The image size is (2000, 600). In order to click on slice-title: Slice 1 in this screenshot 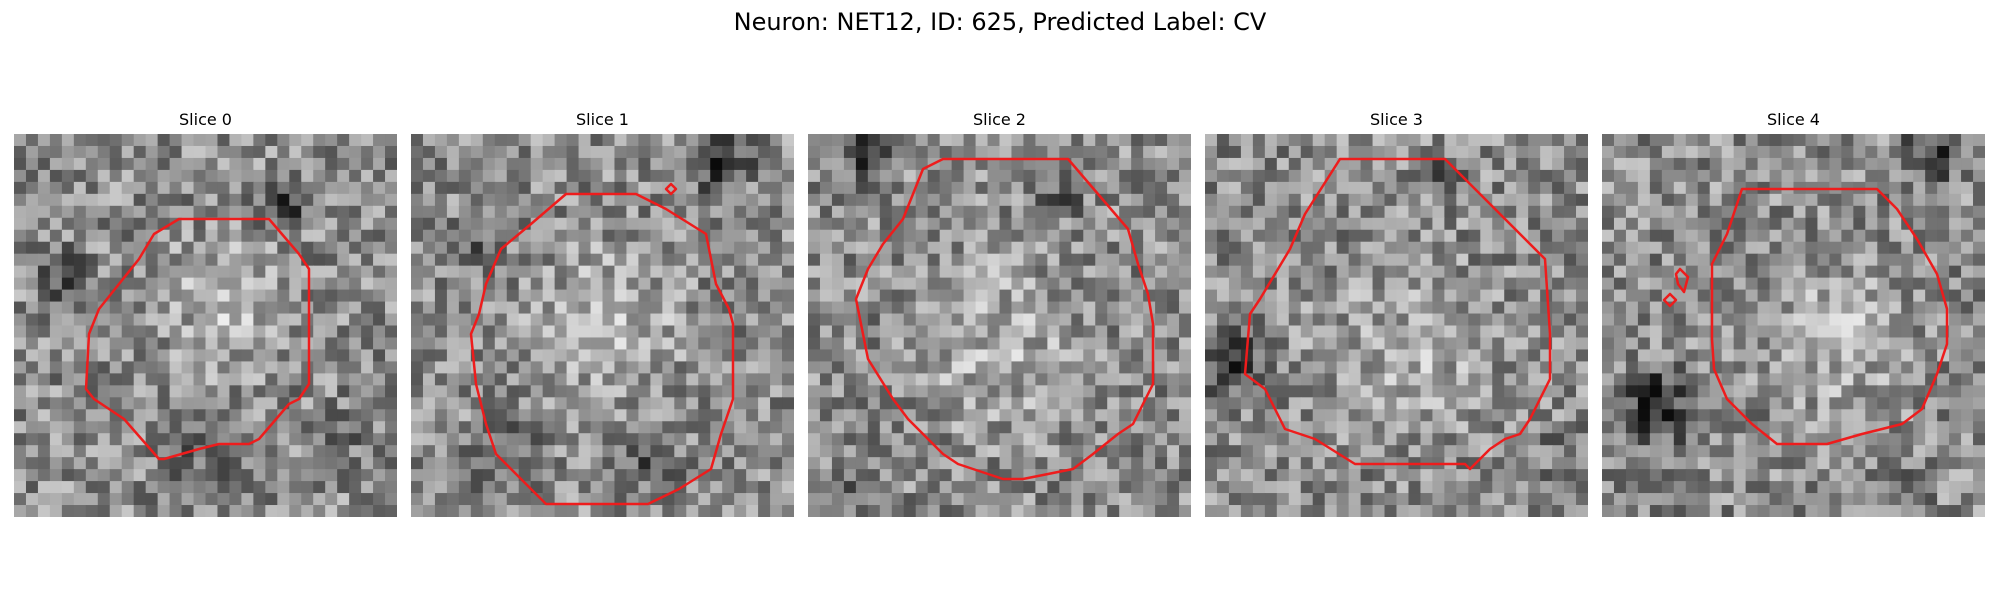, I will do `click(602, 119)`.